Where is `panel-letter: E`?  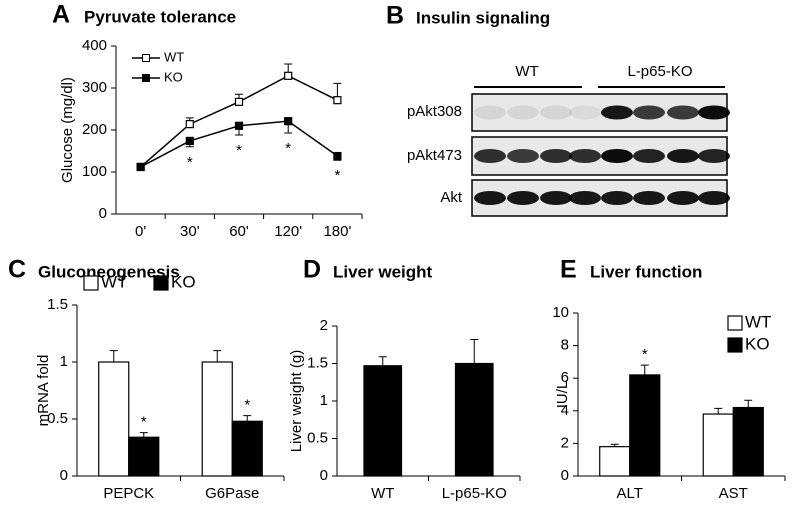
panel-letter: E is located at coordinates (568, 270).